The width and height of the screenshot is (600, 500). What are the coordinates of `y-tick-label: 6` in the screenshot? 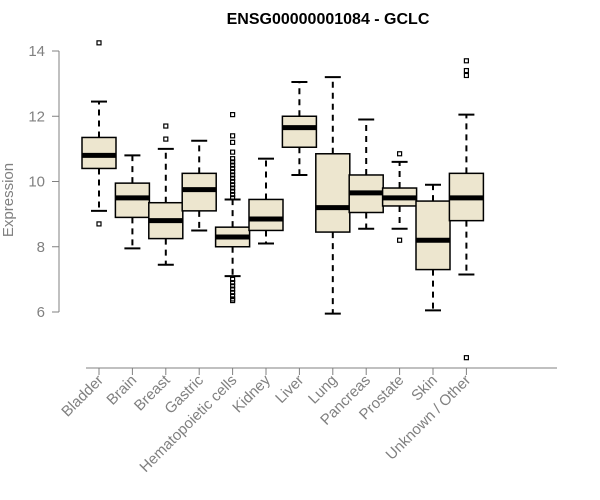 It's located at (41, 312).